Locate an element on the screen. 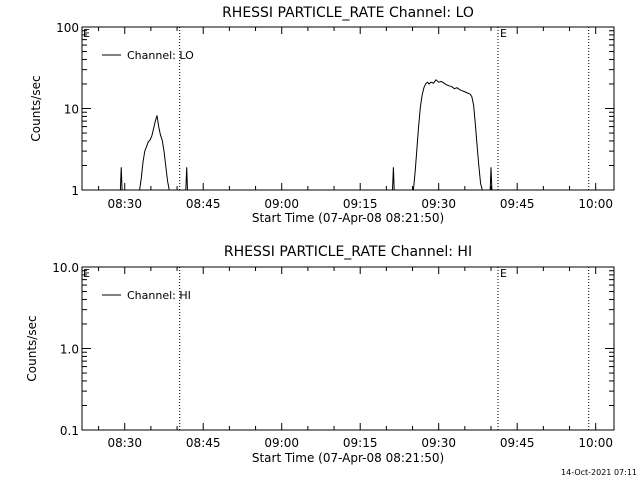 This screenshot has height=480, width=640. series-line is located at coordinates (306, 134).